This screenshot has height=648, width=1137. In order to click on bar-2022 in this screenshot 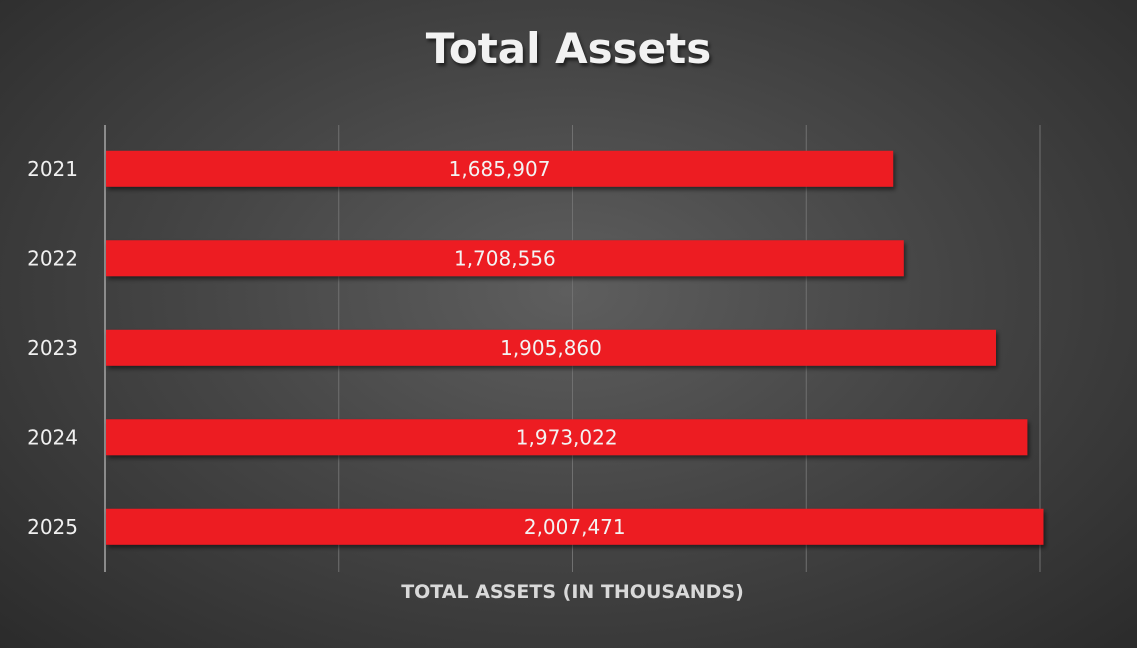, I will do `click(505, 258)`.